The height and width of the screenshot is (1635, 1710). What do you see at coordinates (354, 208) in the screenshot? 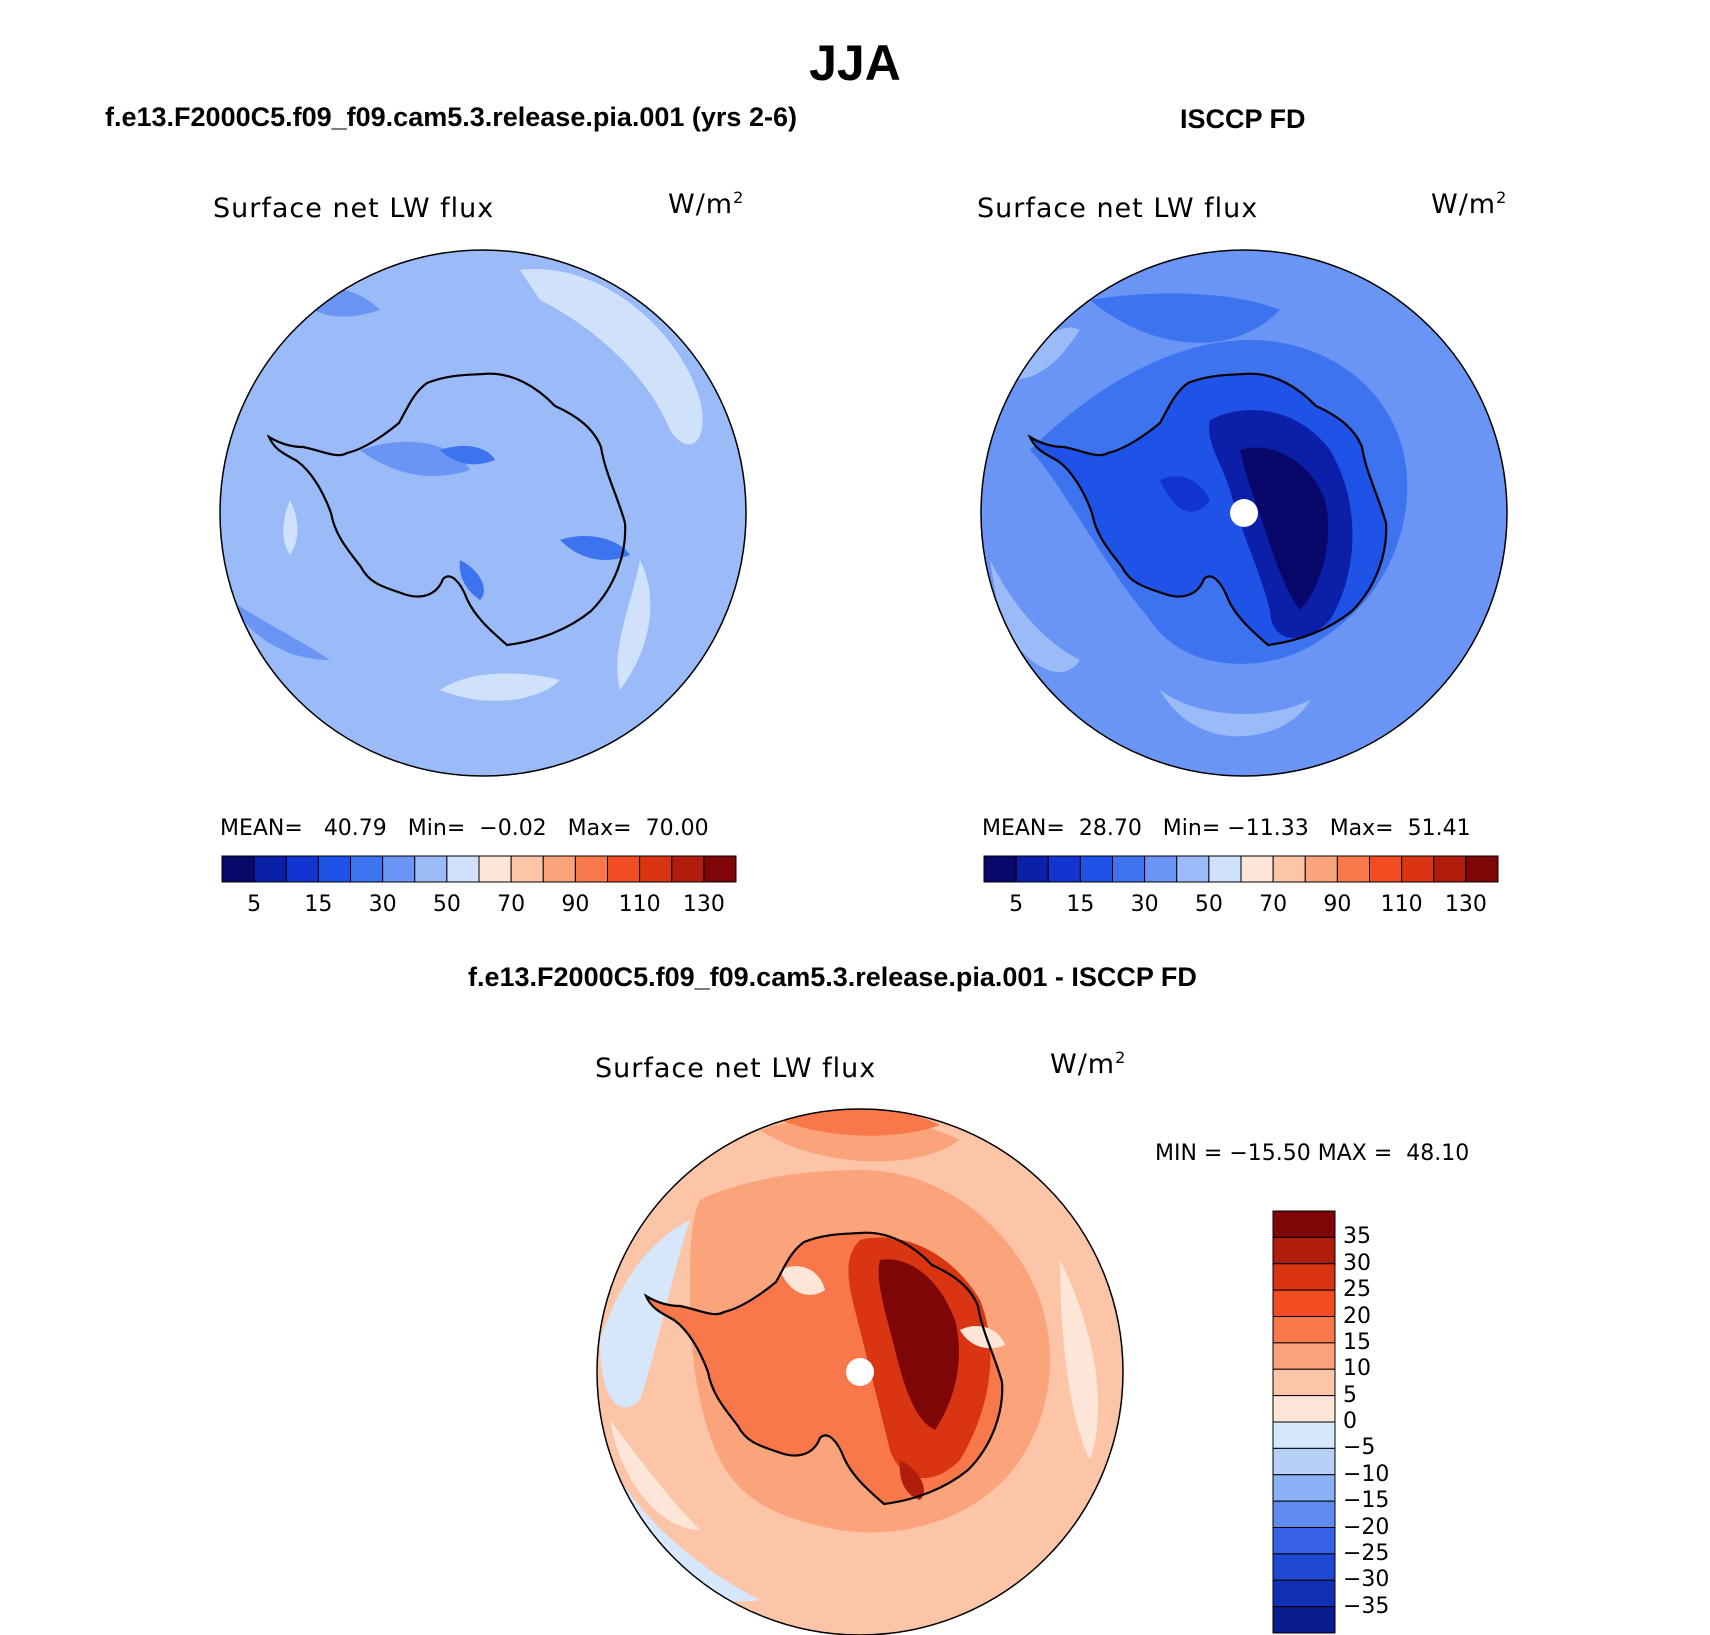
I see `model-variable-label: Surface net LW flux` at bounding box center [354, 208].